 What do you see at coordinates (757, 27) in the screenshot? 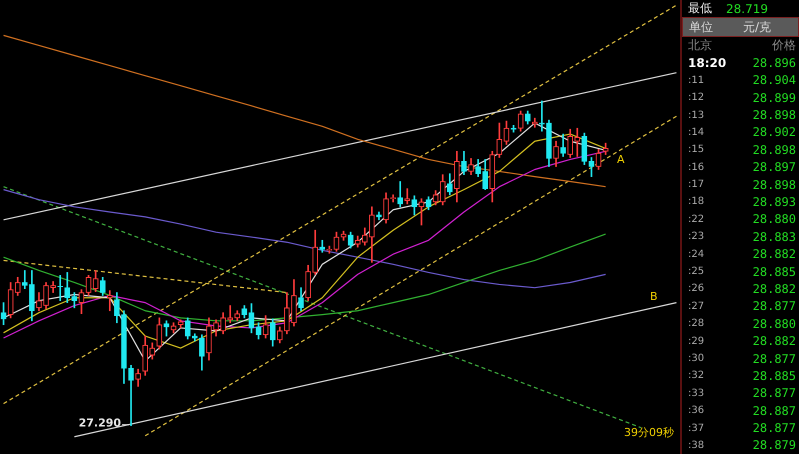
I see `text: 元/克` at bounding box center [757, 27].